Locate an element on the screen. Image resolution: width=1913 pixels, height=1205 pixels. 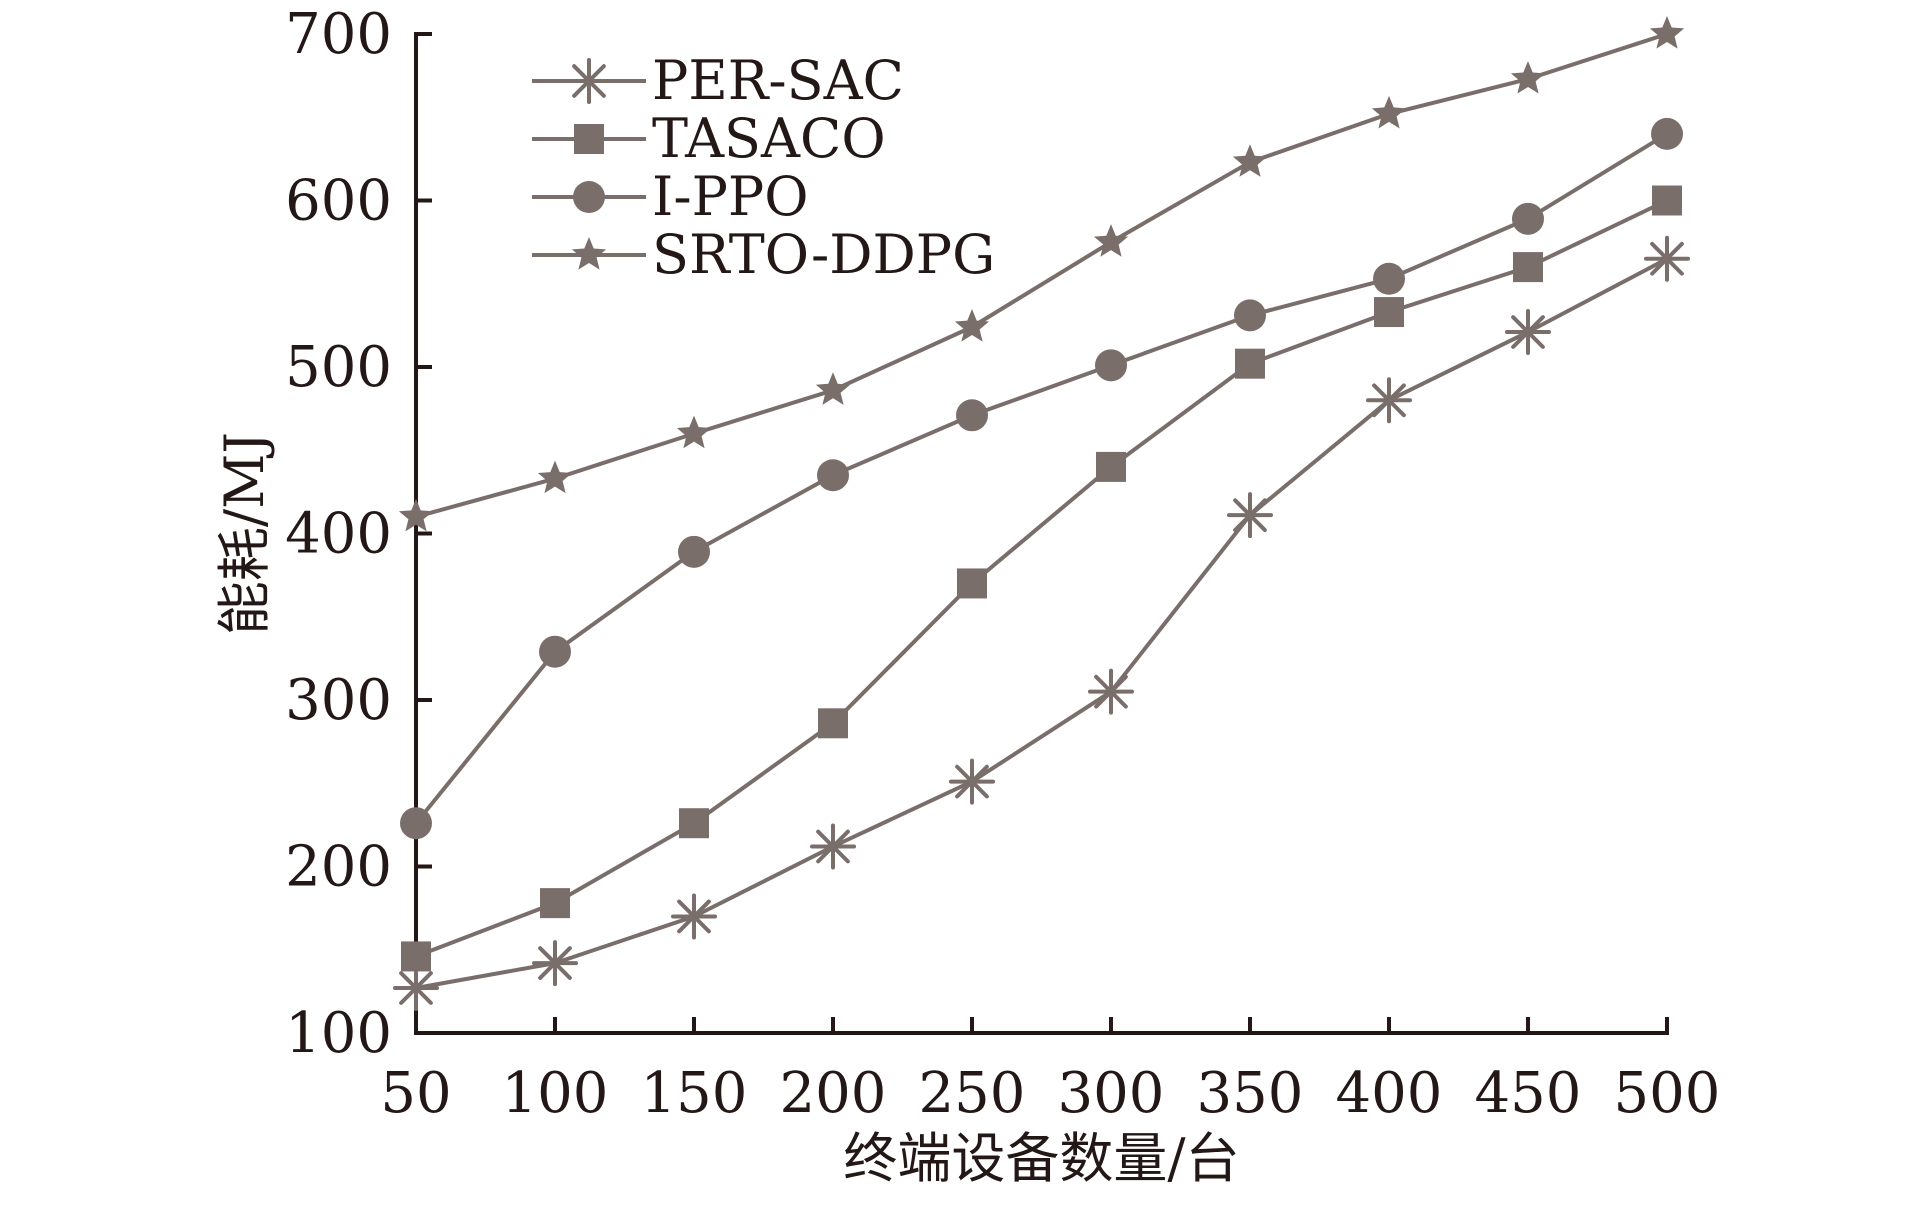
x-tick-label: 500 is located at coordinates (1667, 1093).